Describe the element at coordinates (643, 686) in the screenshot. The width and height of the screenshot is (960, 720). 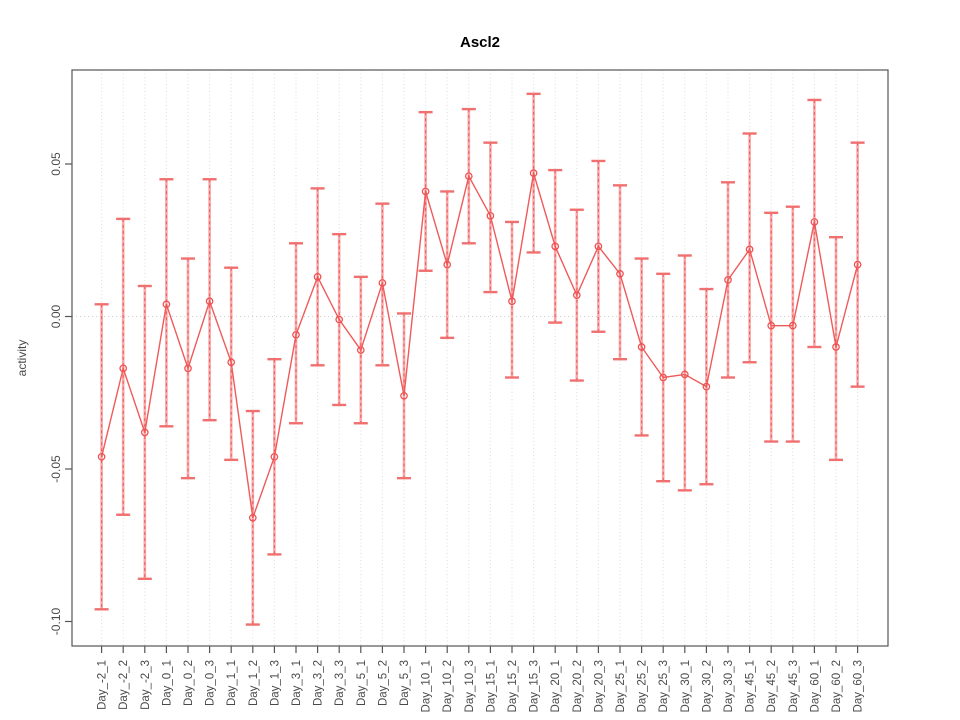
I see `x-tick-label: Day_25_2` at that location.